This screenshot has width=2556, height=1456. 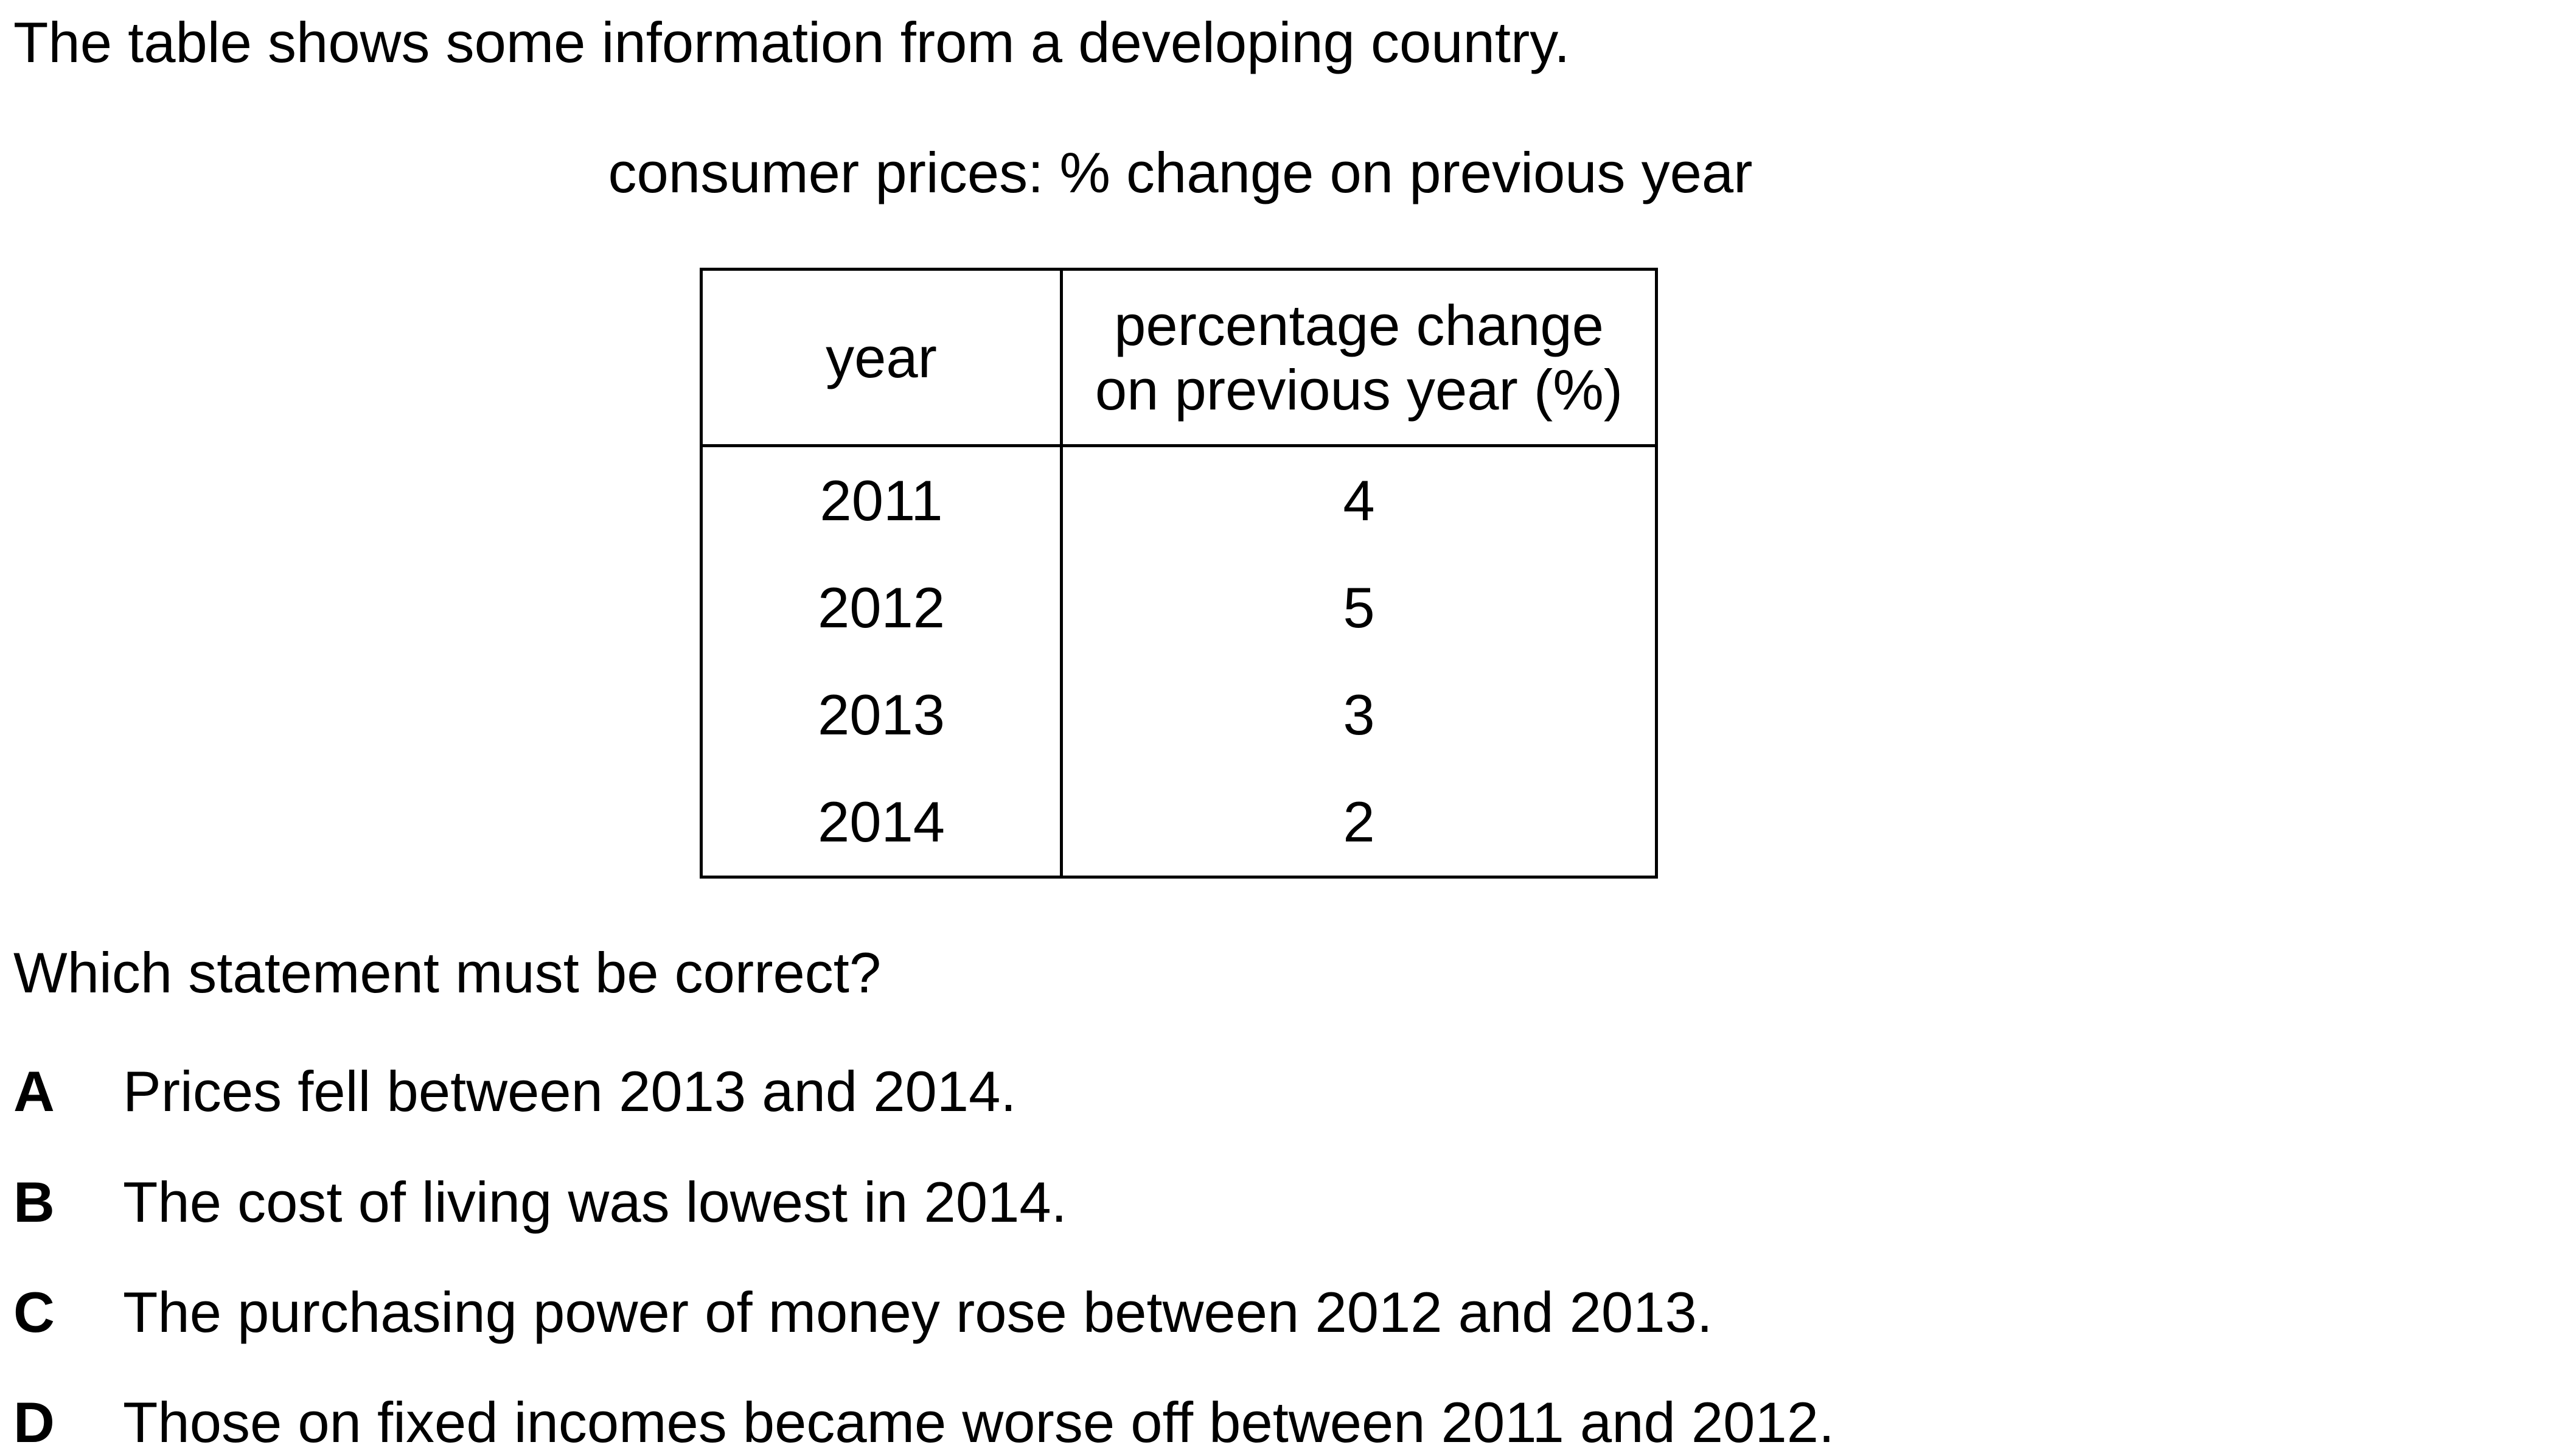 I want to click on header-percentage-change: percentage change on previous year (%), so click(x=1359, y=357).